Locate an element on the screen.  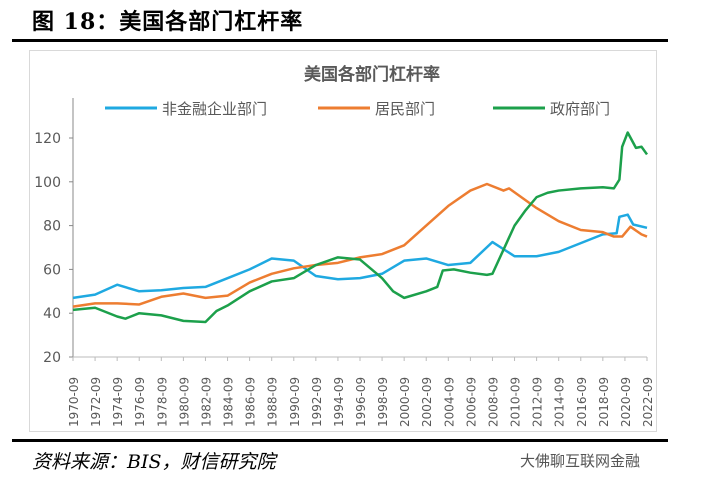
x-tick-label: 2022-09 is located at coordinates (648, 402).